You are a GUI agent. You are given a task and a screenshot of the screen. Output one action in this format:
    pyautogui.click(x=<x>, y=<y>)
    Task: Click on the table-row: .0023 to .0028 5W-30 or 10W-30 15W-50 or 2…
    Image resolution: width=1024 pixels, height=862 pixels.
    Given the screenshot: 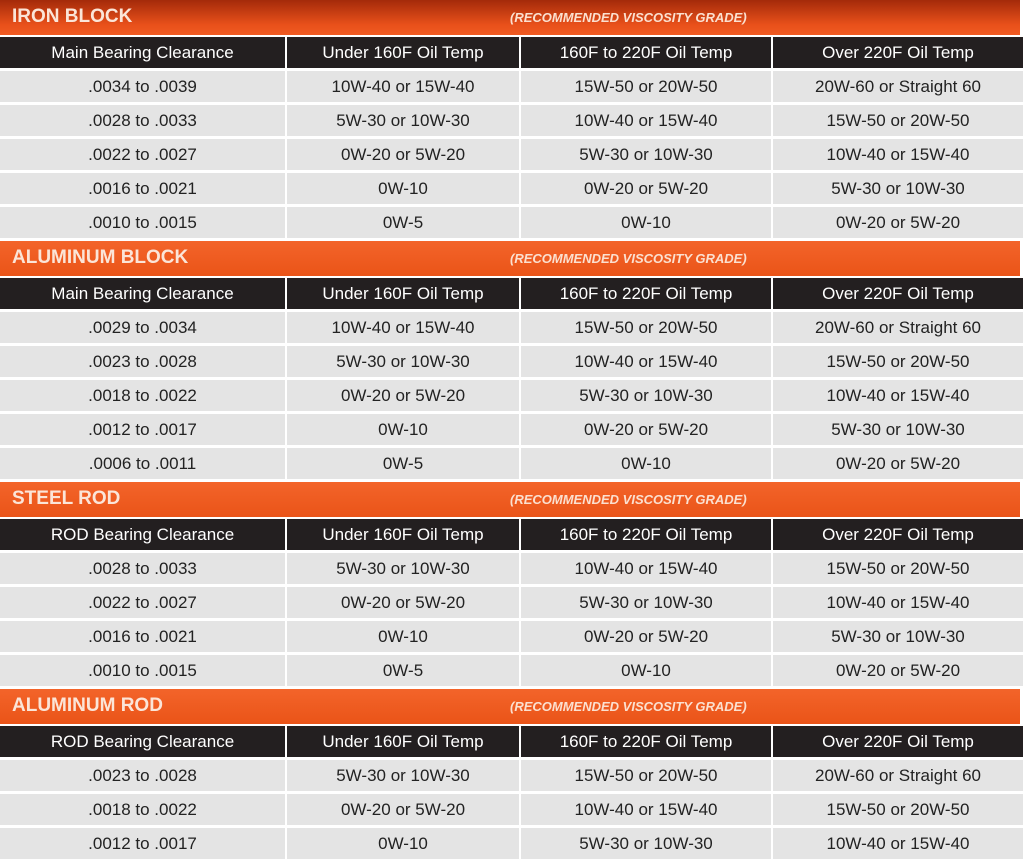 What is the action you would take?
    pyautogui.click(x=511, y=777)
    